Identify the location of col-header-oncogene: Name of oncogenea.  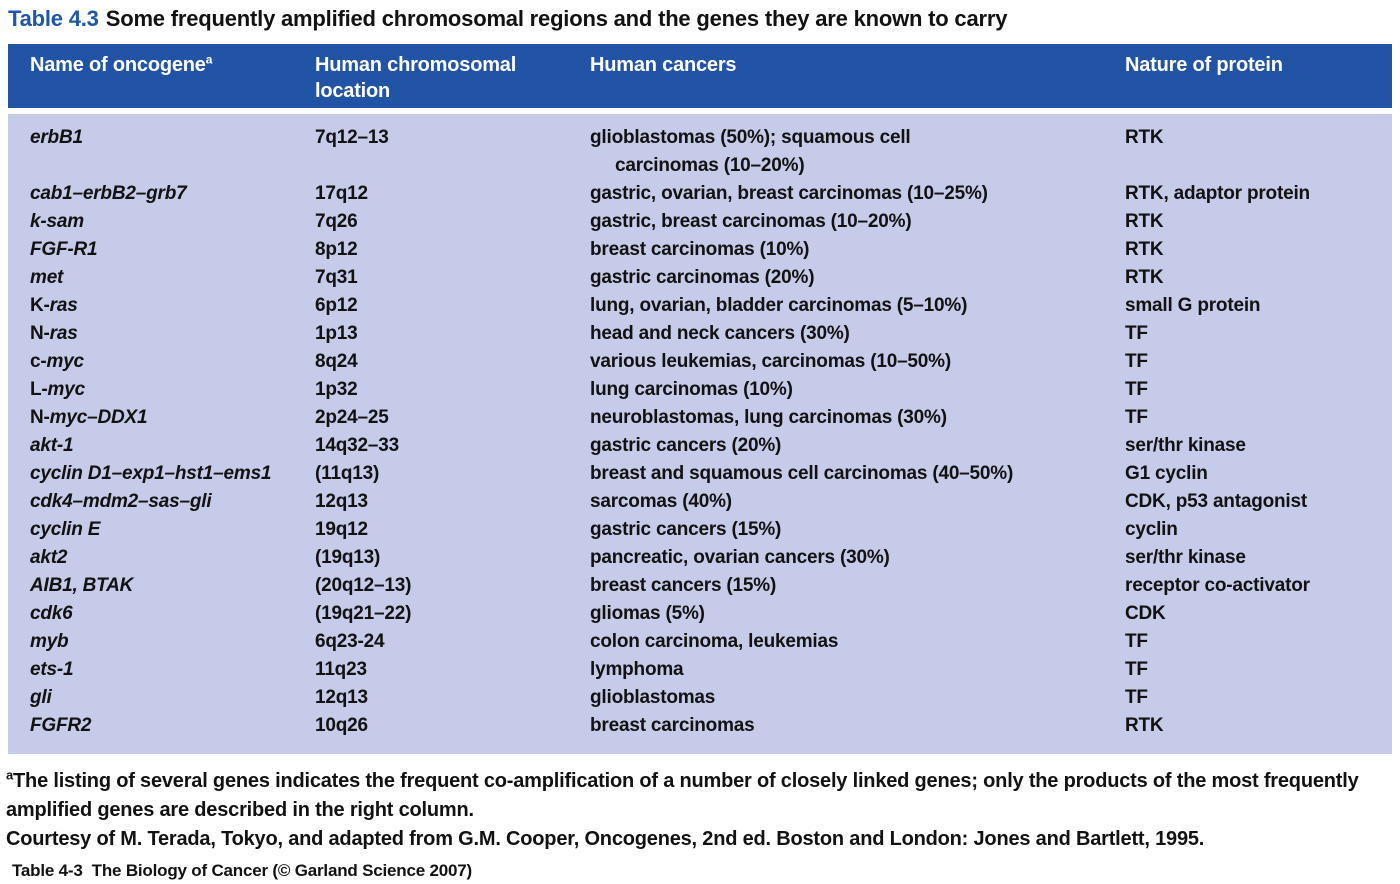
(121, 64).